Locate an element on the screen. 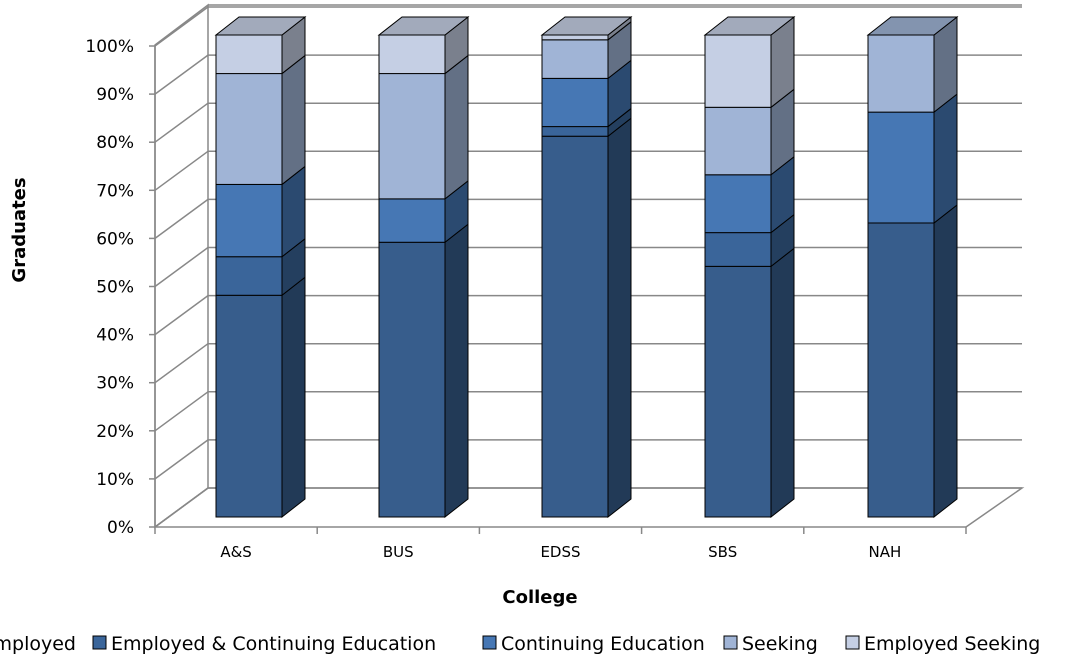  y-tick-label: 90% is located at coordinates (115, 95).